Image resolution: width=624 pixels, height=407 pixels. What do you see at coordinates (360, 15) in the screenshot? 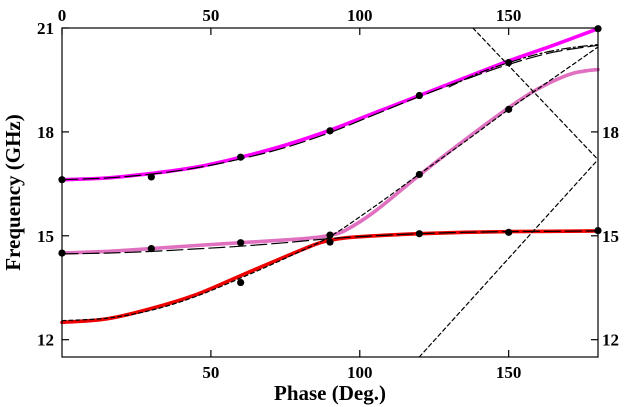
I see `x-tick-label-top: 100` at bounding box center [360, 15].